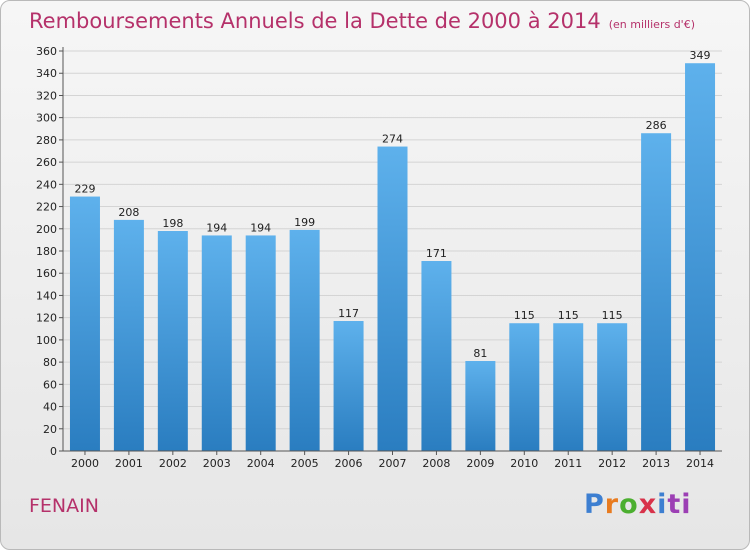  Describe the element at coordinates (648, 504) in the screenshot. I see `logo-letter: x` at that location.